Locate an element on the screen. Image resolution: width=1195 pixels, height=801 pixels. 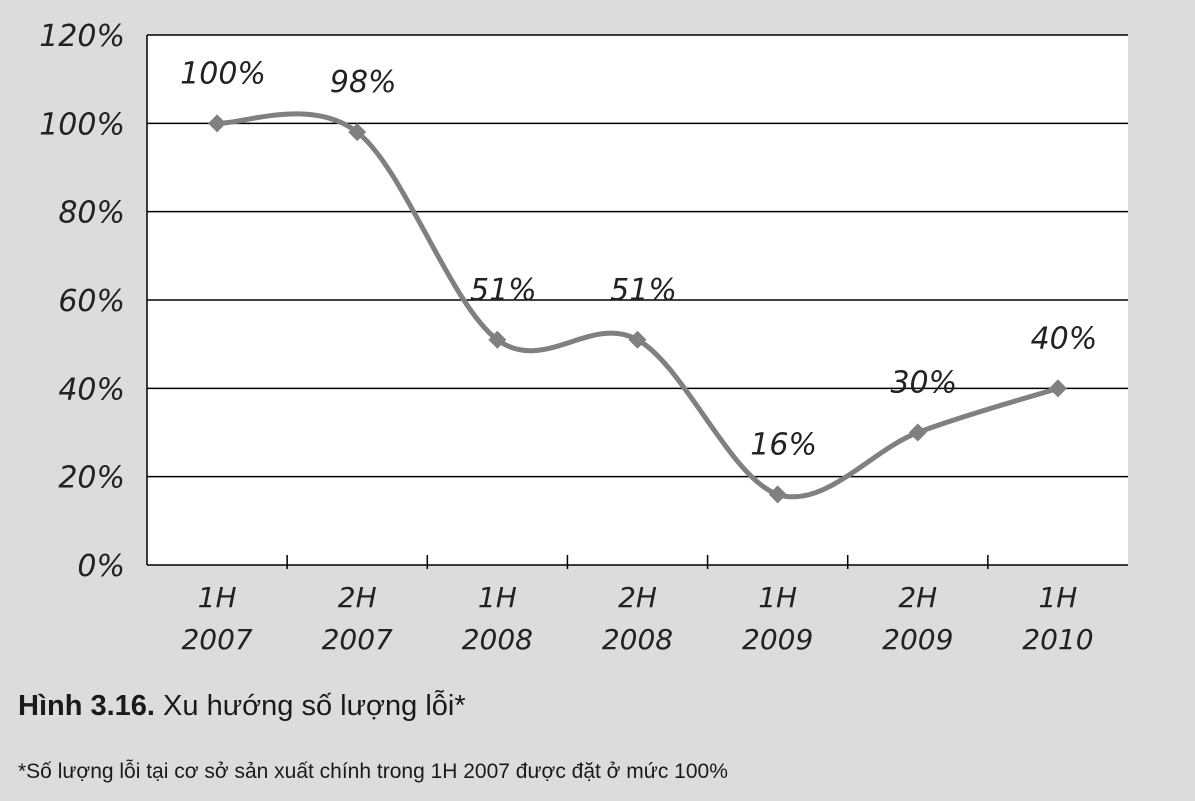
x-tick-label: 1H 2009 is located at coordinates (777, 618).